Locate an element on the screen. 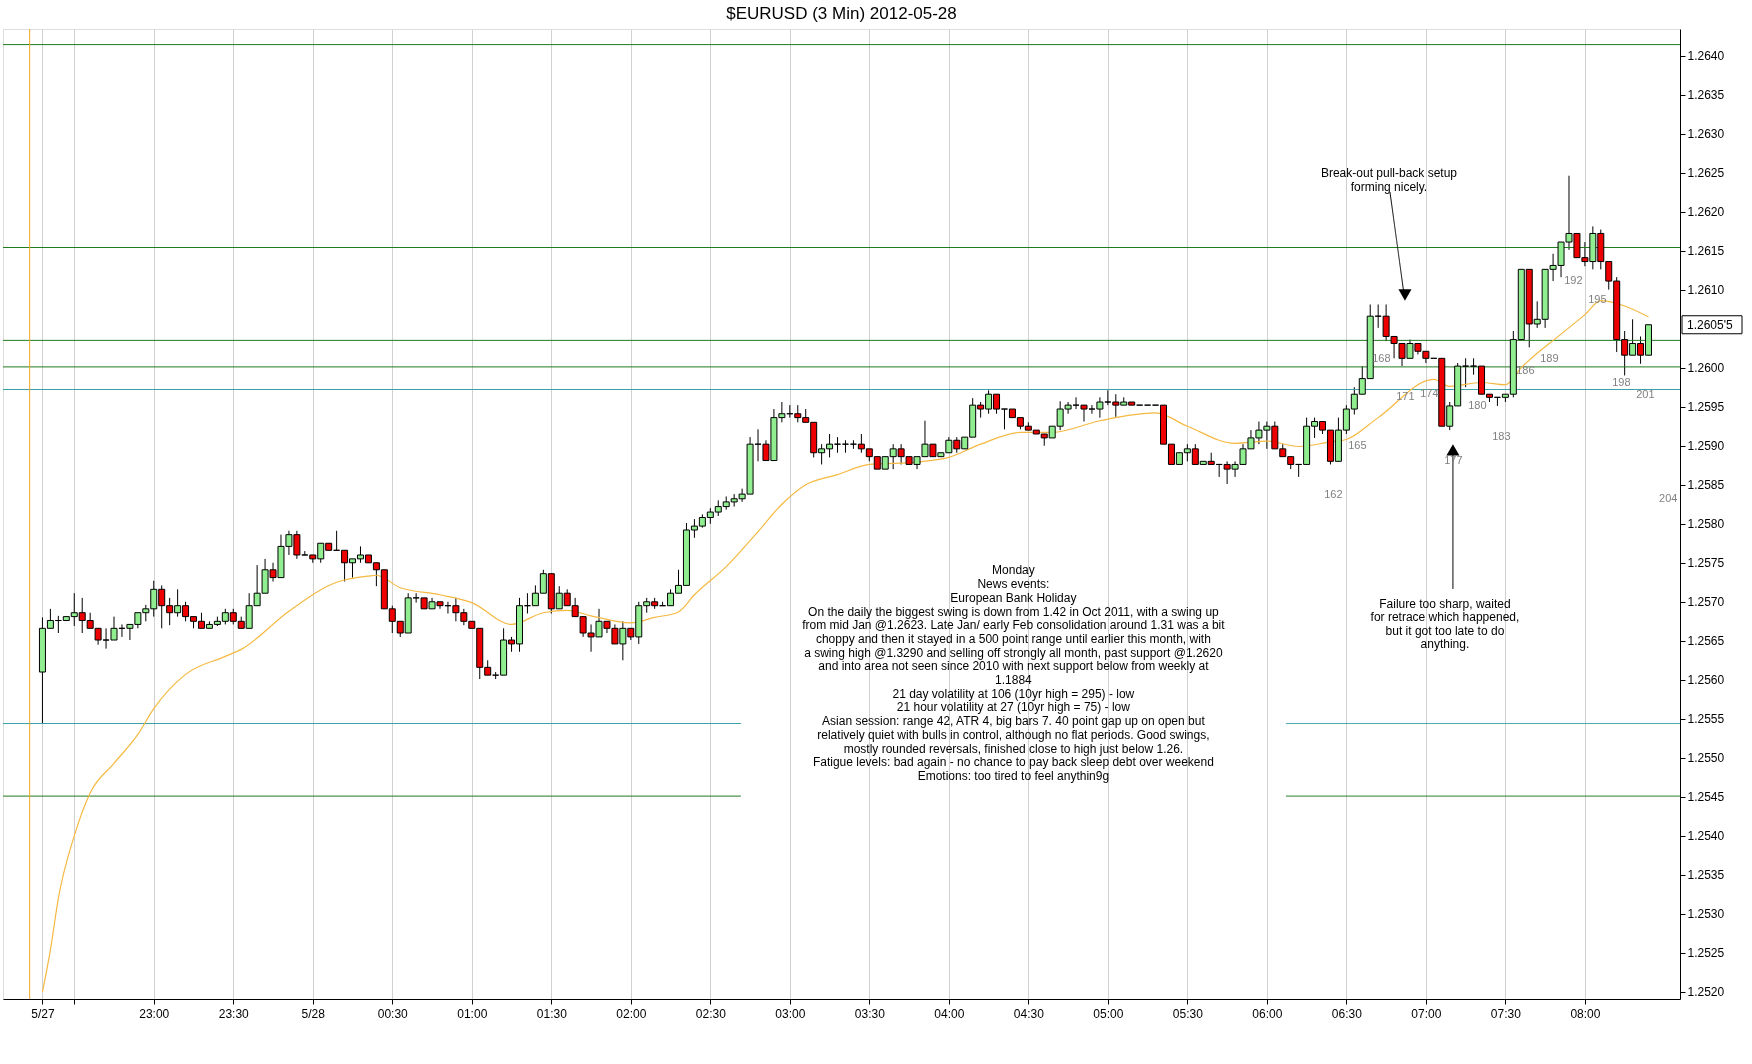  annotation: Fatigue levels: bad again - no chance to pay back sleep debt over weekend is located at coordinates (1013, 762).